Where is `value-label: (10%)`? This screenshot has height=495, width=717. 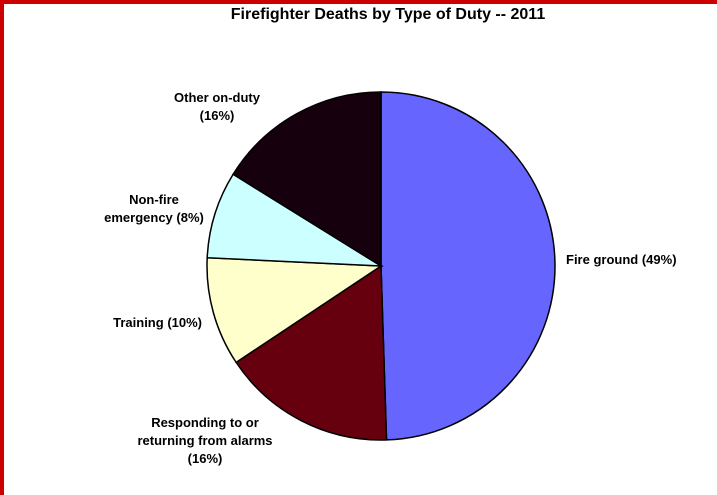
value-label: (10%) is located at coordinates (184, 322).